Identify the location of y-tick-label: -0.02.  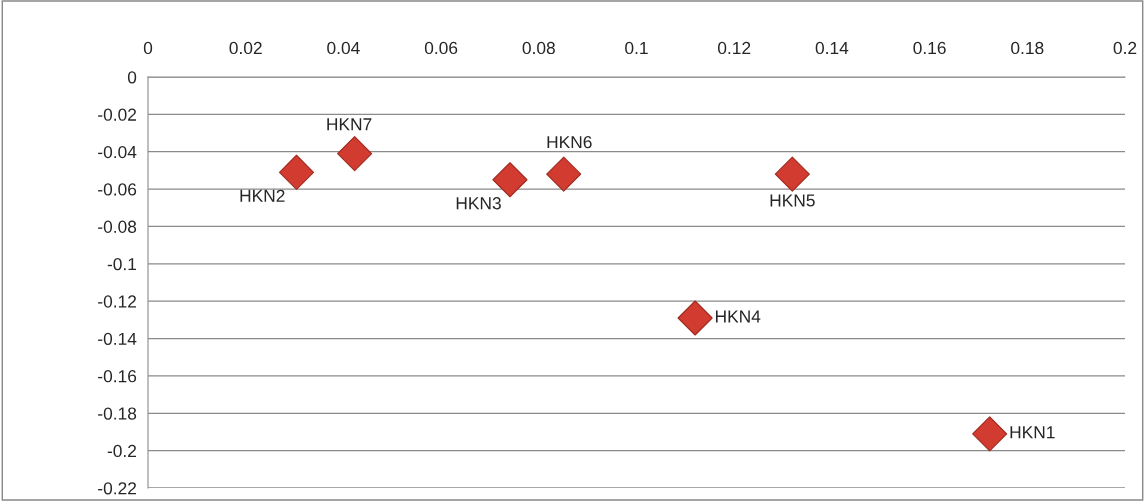
(117, 114).